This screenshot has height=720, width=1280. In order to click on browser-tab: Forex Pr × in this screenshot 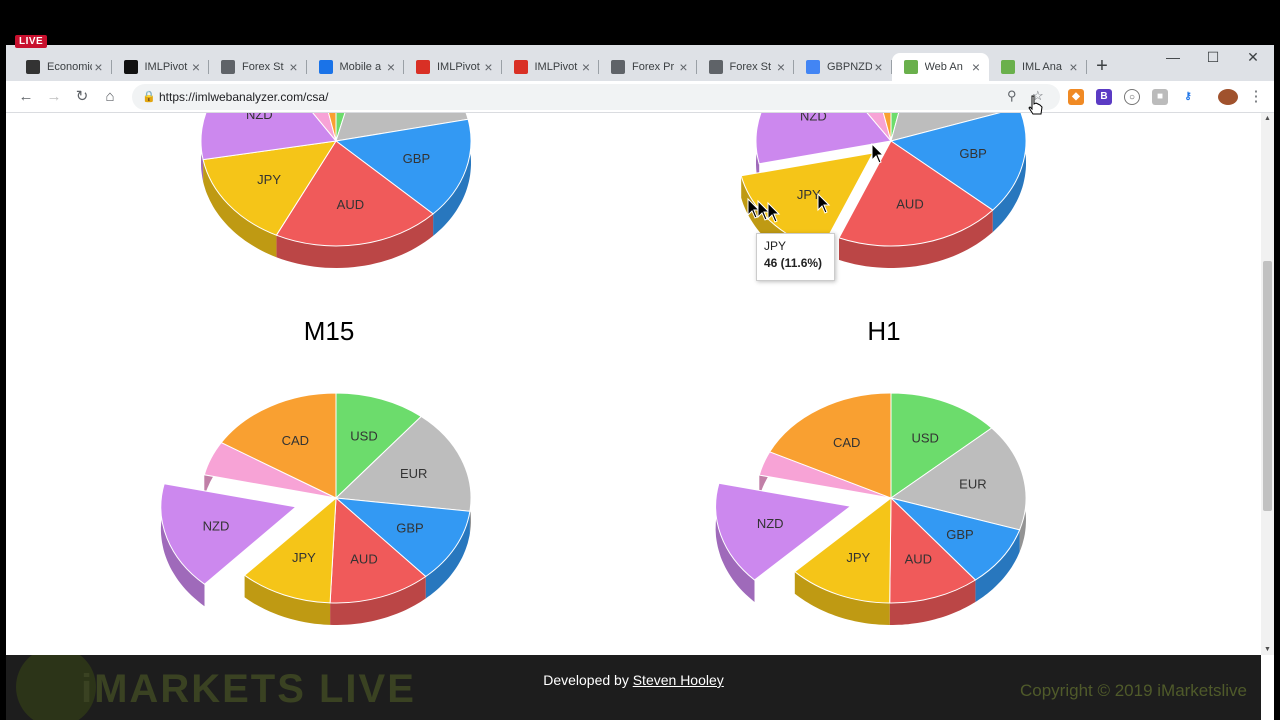, I will do `click(648, 67)`.